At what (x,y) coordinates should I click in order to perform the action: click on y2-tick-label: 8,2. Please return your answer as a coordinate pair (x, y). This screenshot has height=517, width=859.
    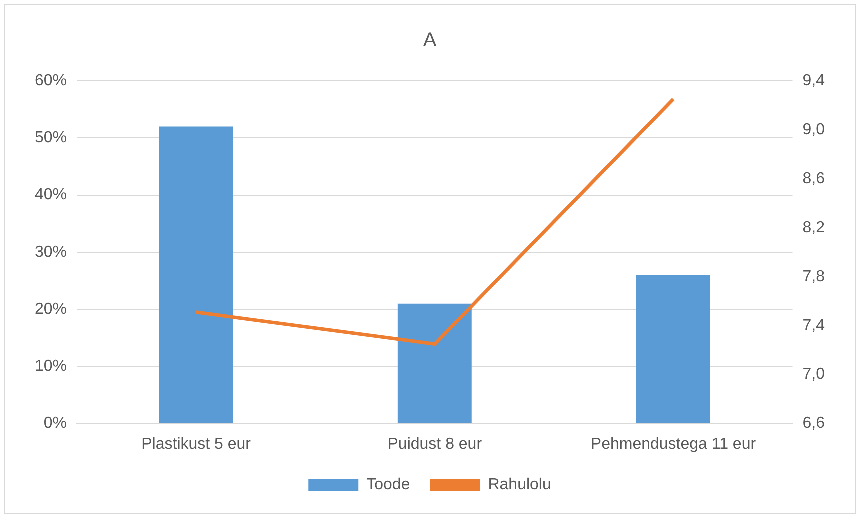
    Looking at the image, I should click on (814, 227).